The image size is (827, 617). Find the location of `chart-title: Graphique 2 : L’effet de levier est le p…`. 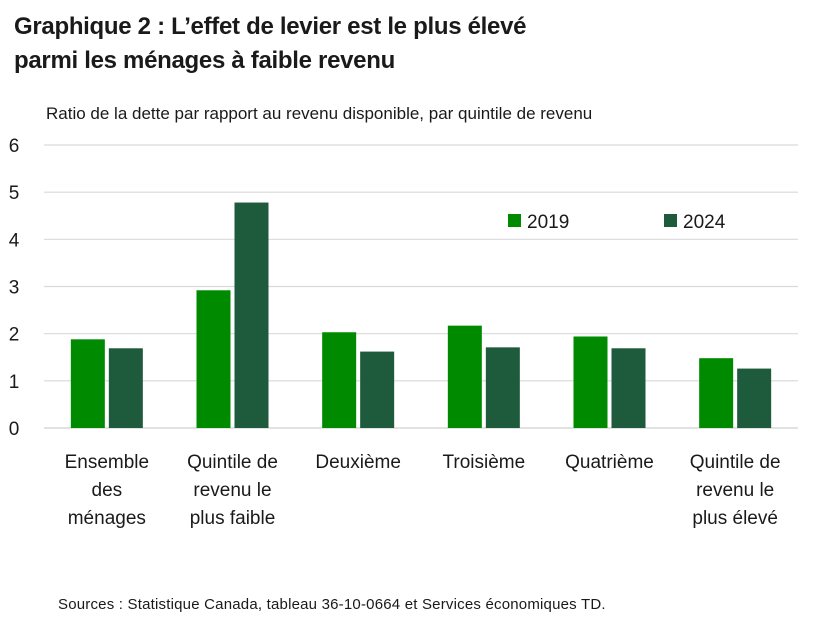

chart-title: Graphique 2 : L’effet de levier est le p… is located at coordinates (409, 44).